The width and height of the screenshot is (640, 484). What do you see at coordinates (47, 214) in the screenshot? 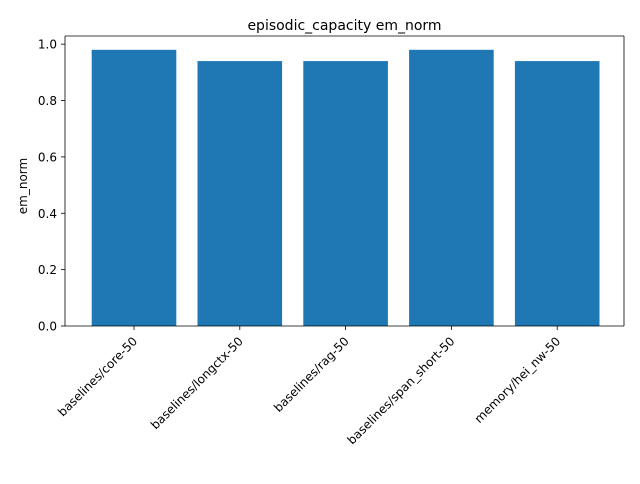
I see `y-tick-label: 0.4` at bounding box center [47, 214].